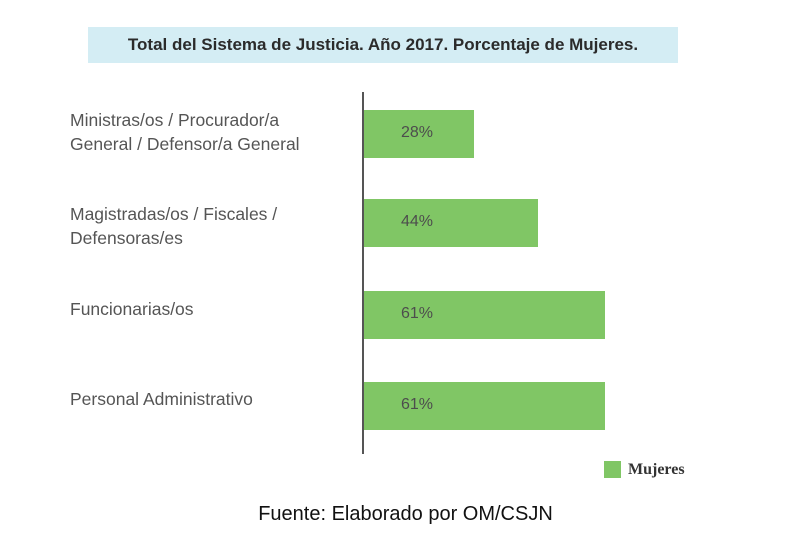 The image size is (811, 544). I want to click on source-note: Fuente: Elaborado por OM/CSJN, so click(405, 514).